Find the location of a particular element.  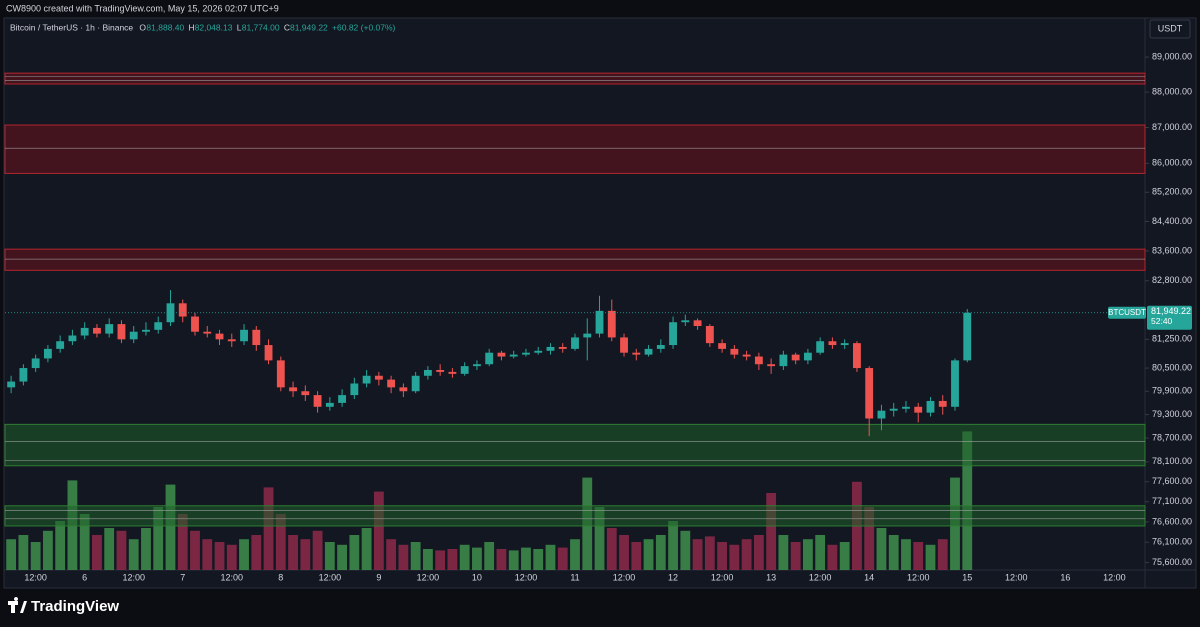

legend-value: 81,888.40 is located at coordinates (165, 27).